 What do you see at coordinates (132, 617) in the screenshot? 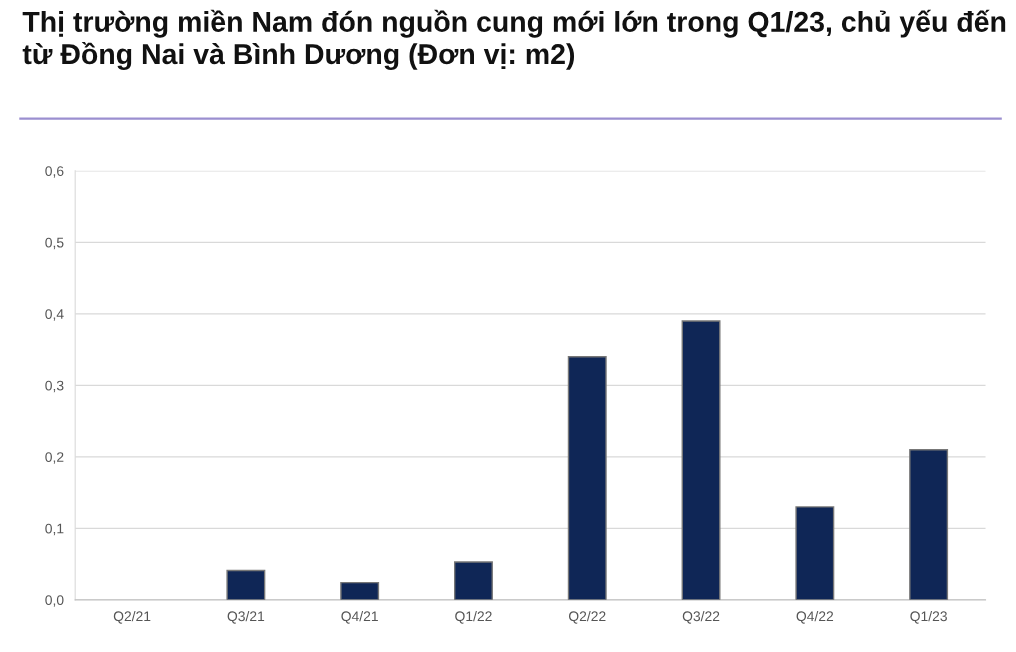
I see `x-tick-label: Q2/21` at bounding box center [132, 617].